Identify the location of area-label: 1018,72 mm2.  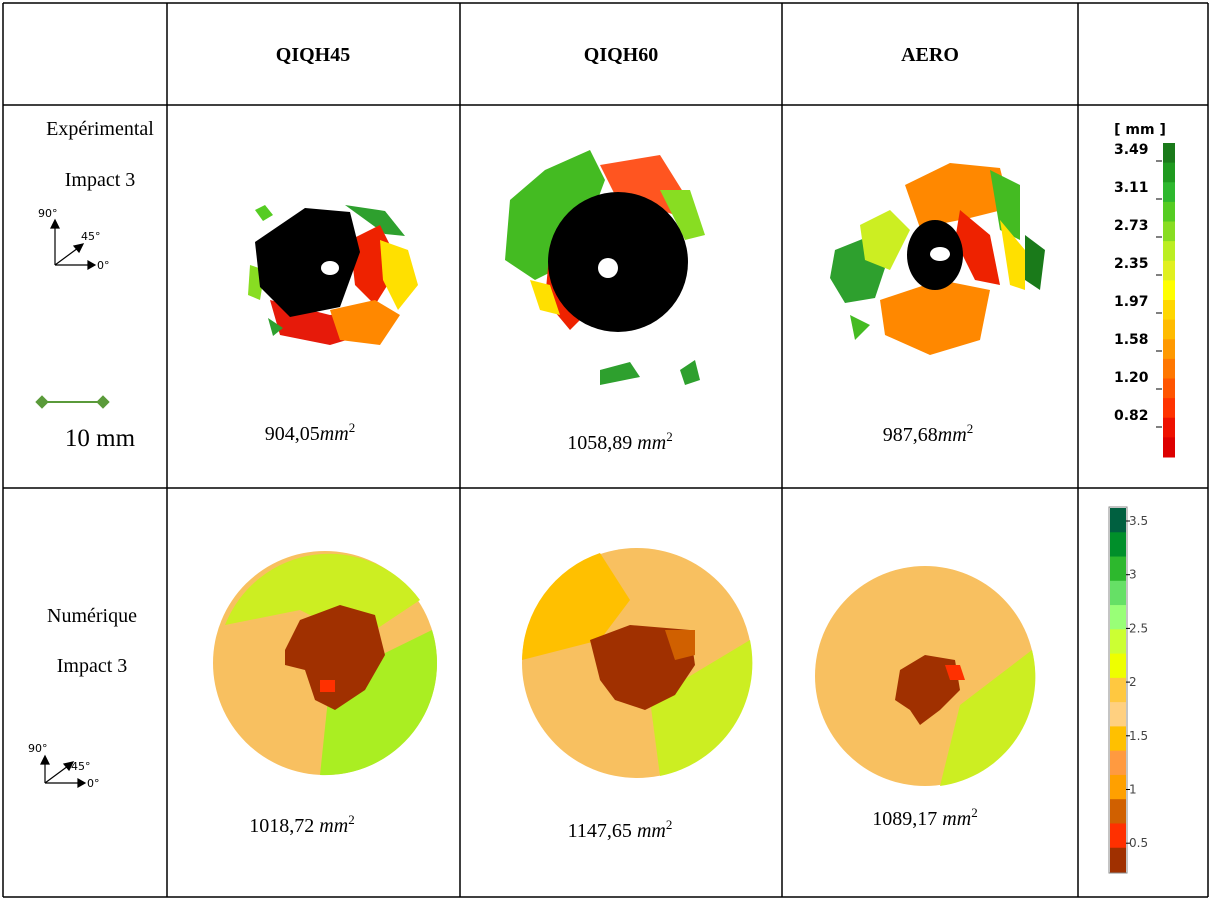
(301, 824).